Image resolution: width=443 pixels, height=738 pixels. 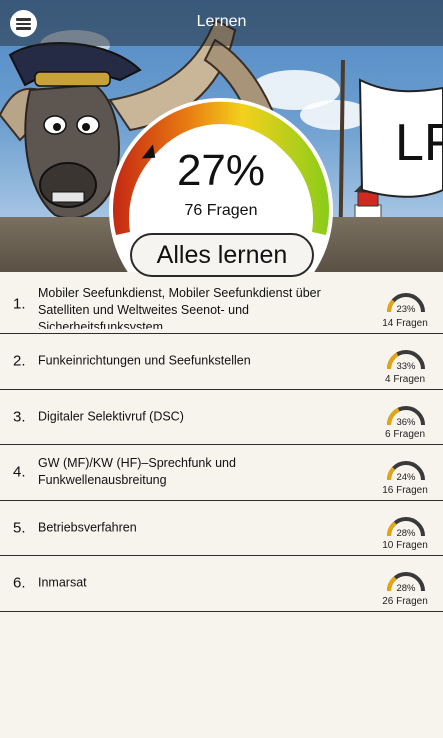 I want to click on topic-number: 6., so click(x=19, y=583).